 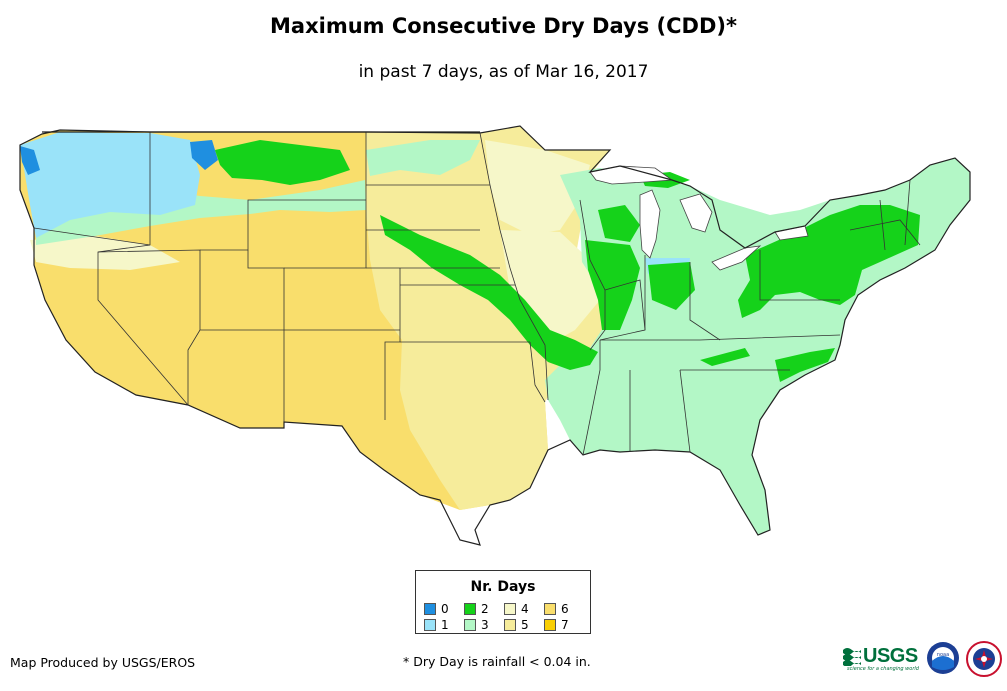 What do you see at coordinates (423, 158) in the screenshot?
I see `region-3-days-north` at bounding box center [423, 158].